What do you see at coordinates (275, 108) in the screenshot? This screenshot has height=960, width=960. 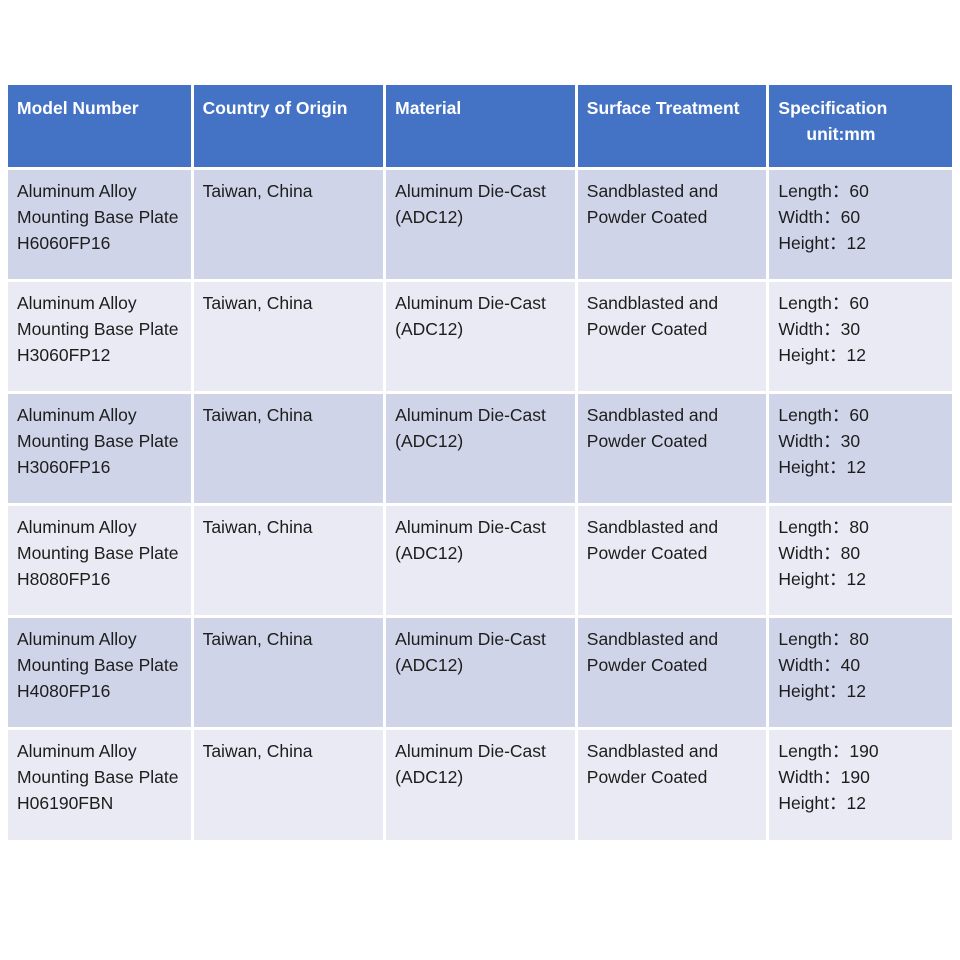 I see `header-label: Country of Origin` at bounding box center [275, 108].